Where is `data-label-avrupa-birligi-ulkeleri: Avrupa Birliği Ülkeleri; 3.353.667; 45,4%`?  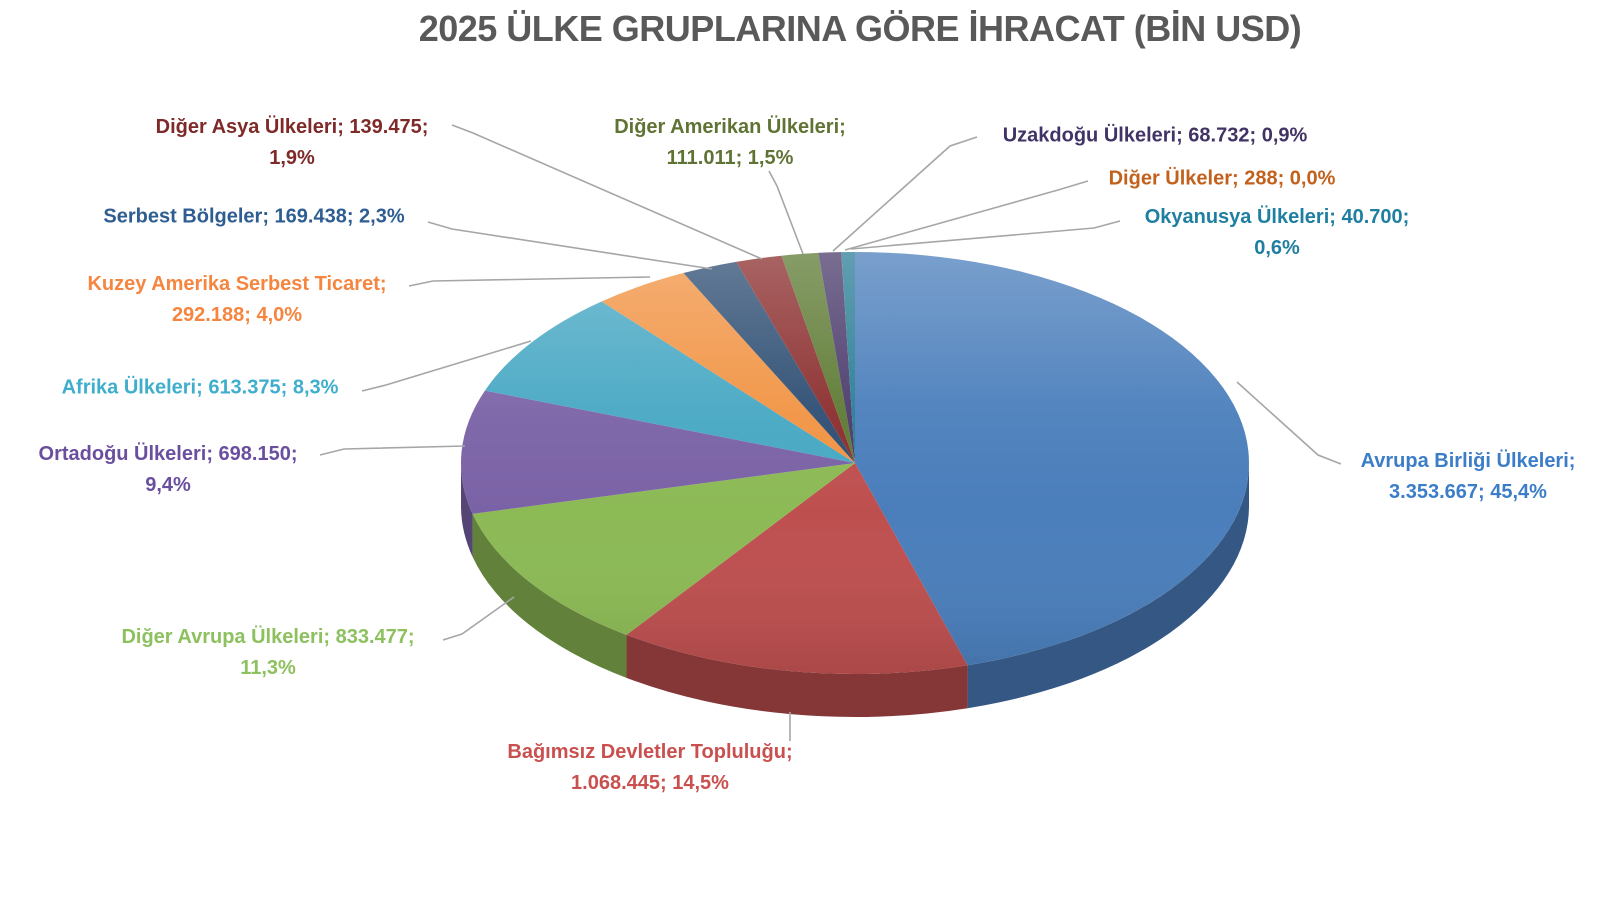
data-label-avrupa-birligi-ulkeleri: Avrupa Birliği Ülkeleri; 3.353.667; 45,4% is located at coordinates (1468, 477).